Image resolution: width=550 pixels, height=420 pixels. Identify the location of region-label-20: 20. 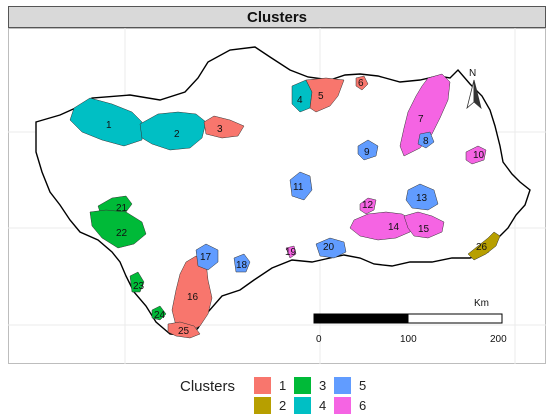
(329, 247).